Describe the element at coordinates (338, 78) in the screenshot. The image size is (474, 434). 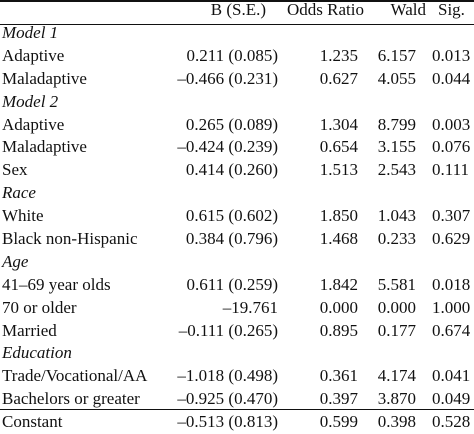
I see `odds-ratio-cell: 0.627` at that location.